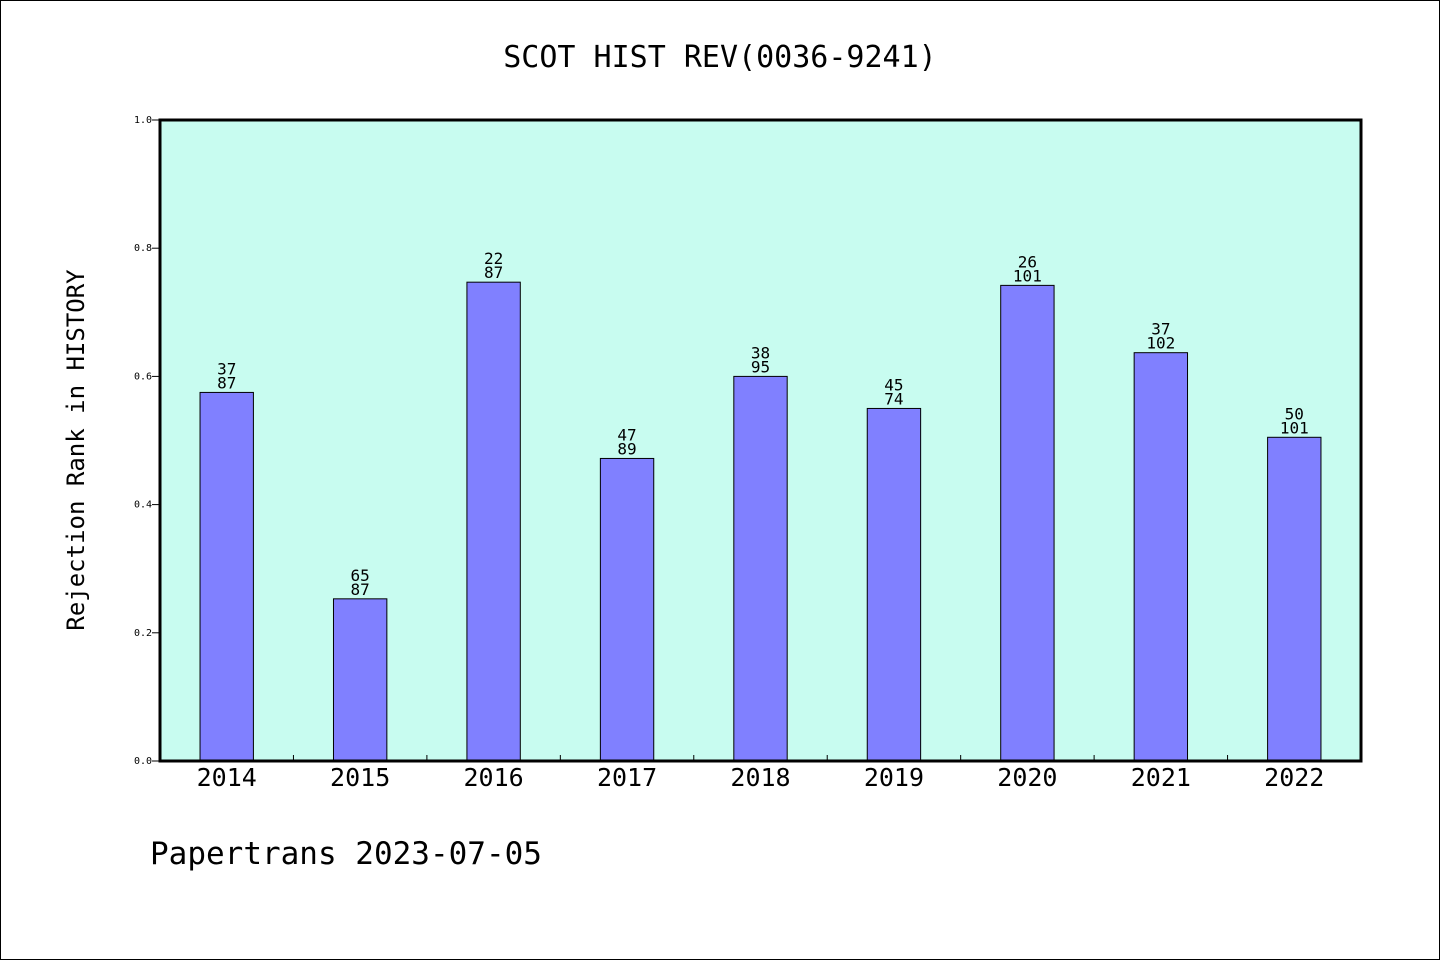 This screenshot has width=1440, height=960. I want to click on x-tick-label: 2022, so click(1294, 777).